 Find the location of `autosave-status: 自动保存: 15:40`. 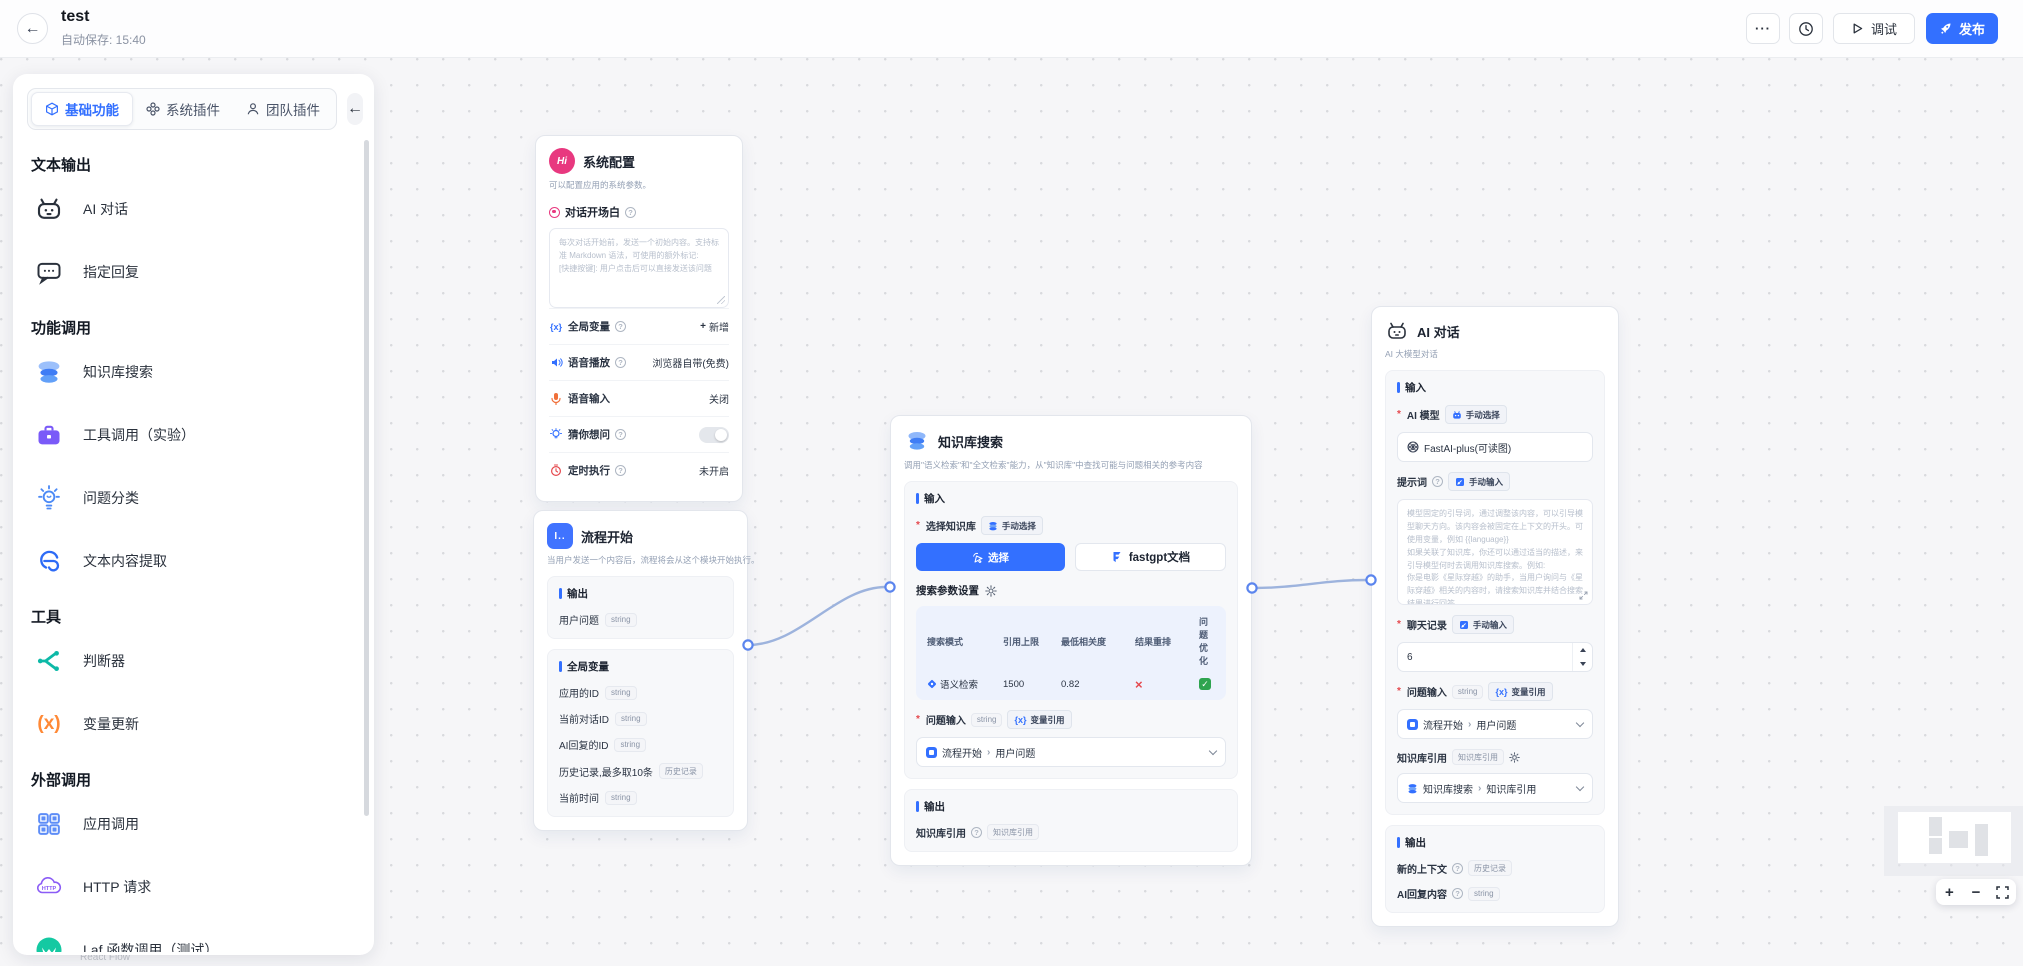

autosave-status: 自动保存: 15:40 is located at coordinates (103, 40).